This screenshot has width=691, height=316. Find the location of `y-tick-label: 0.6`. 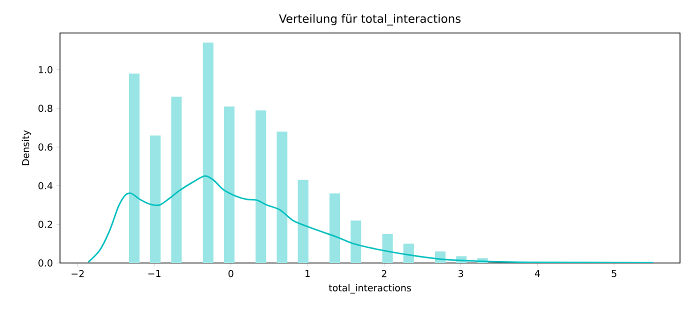

y-tick-label: 0.6 is located at coordinates (45, 147).